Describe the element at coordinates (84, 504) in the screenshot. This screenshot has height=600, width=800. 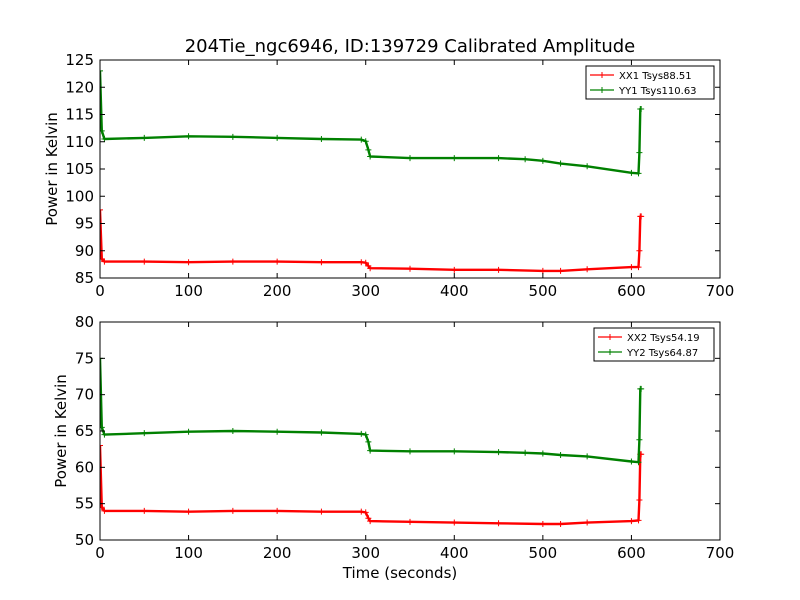
I see `y-tick-label: 55` at that location.